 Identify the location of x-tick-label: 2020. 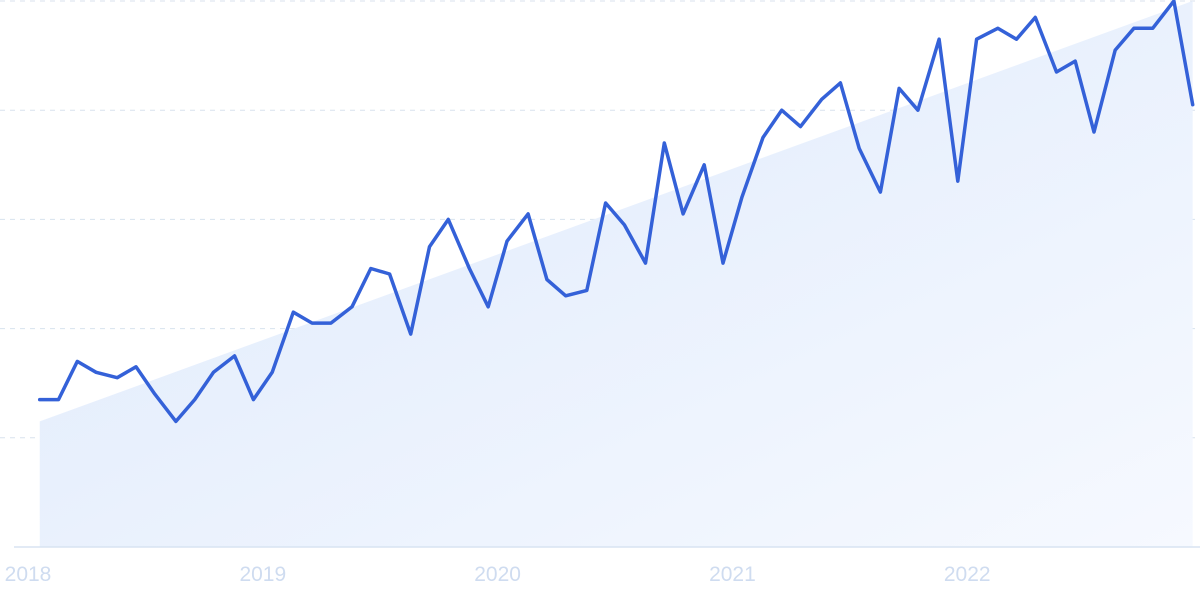
(497, 574).